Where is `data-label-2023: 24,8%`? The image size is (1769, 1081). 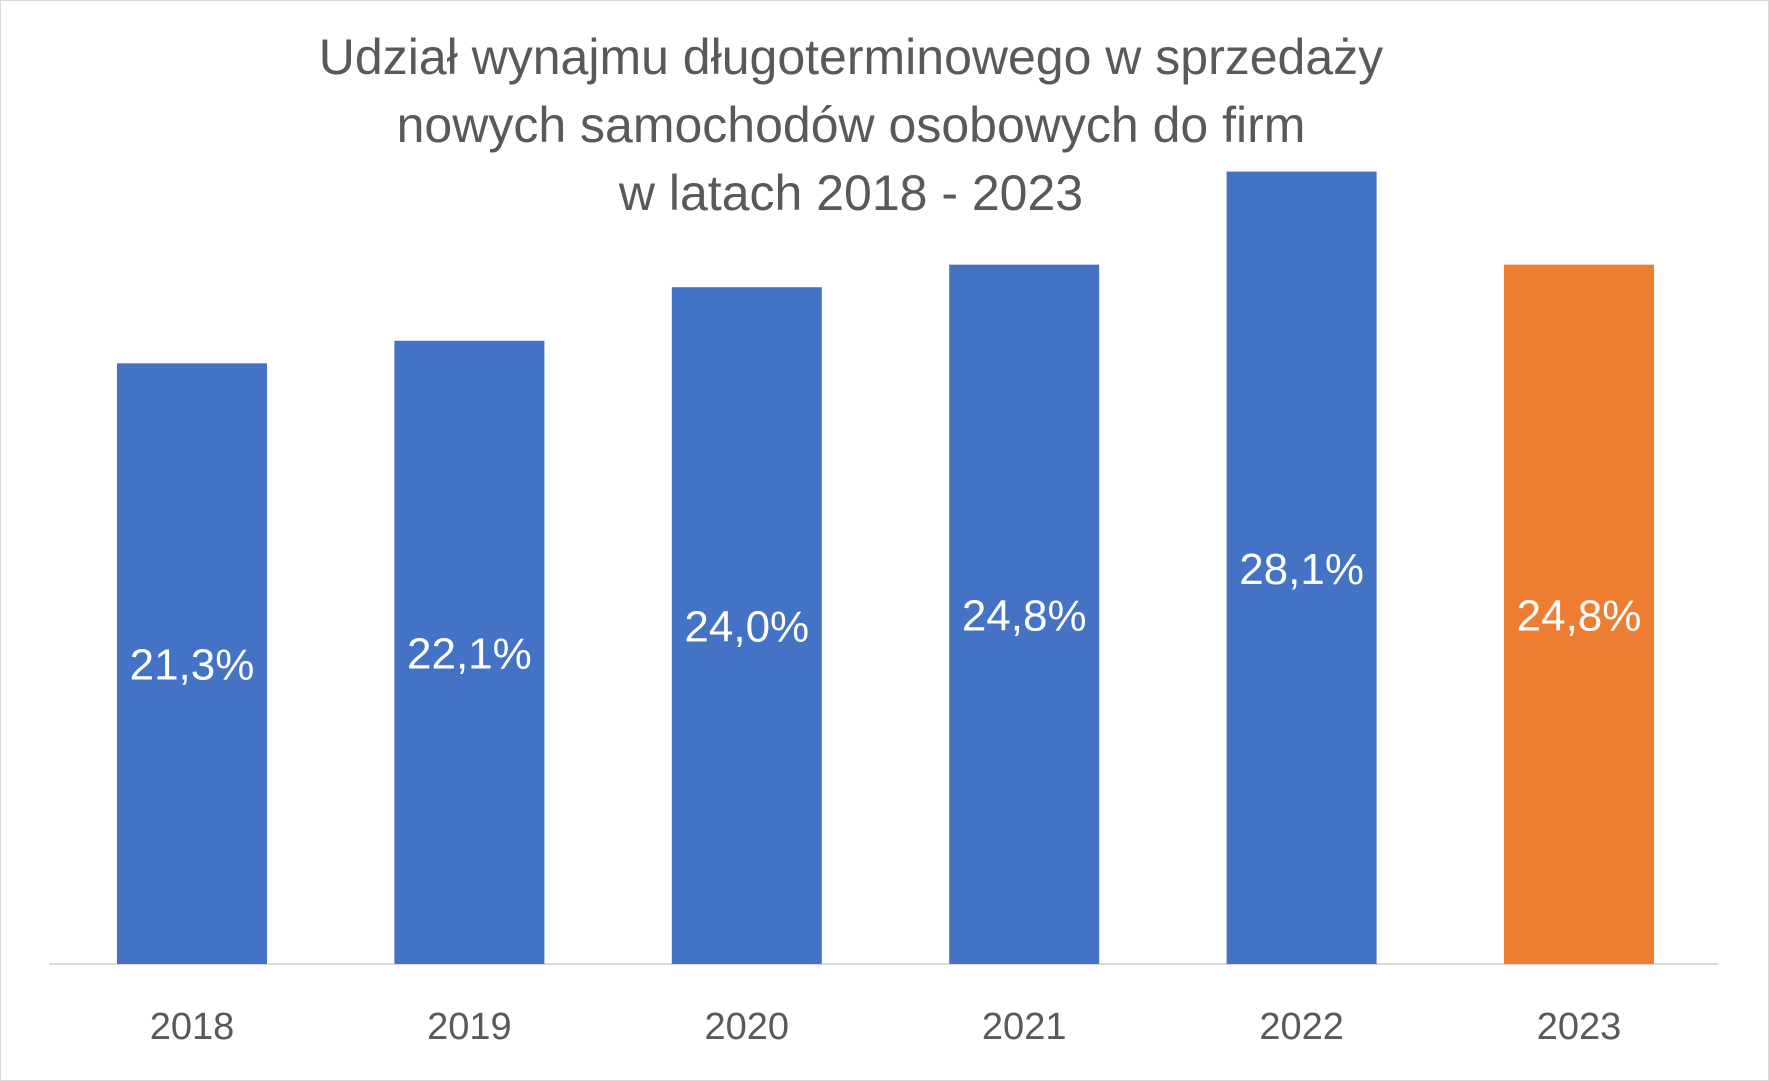 data-label-2023: 24,8% is located at coordinates (1579, 615).